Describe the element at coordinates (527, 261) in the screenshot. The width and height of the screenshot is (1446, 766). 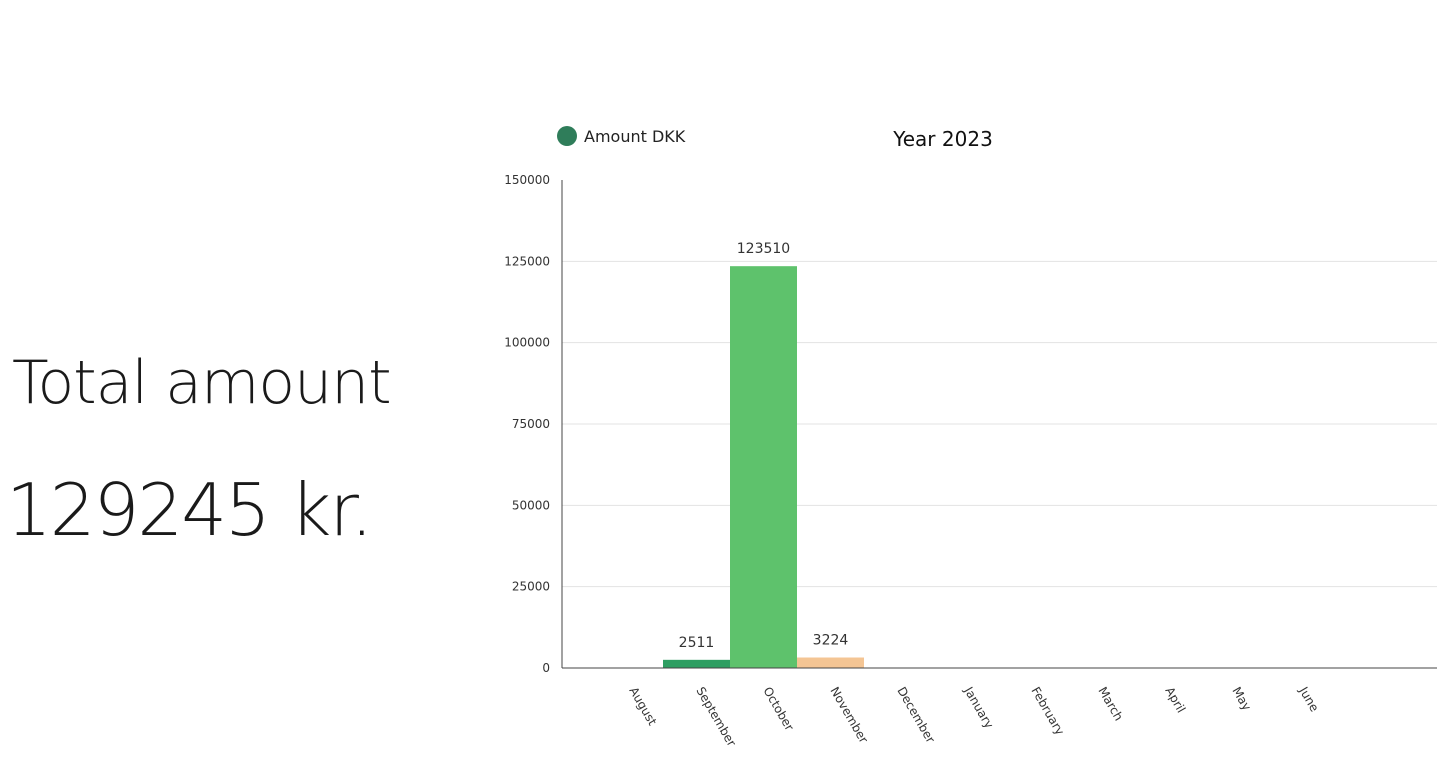
I see `y-tick-label: 125000` at that location.